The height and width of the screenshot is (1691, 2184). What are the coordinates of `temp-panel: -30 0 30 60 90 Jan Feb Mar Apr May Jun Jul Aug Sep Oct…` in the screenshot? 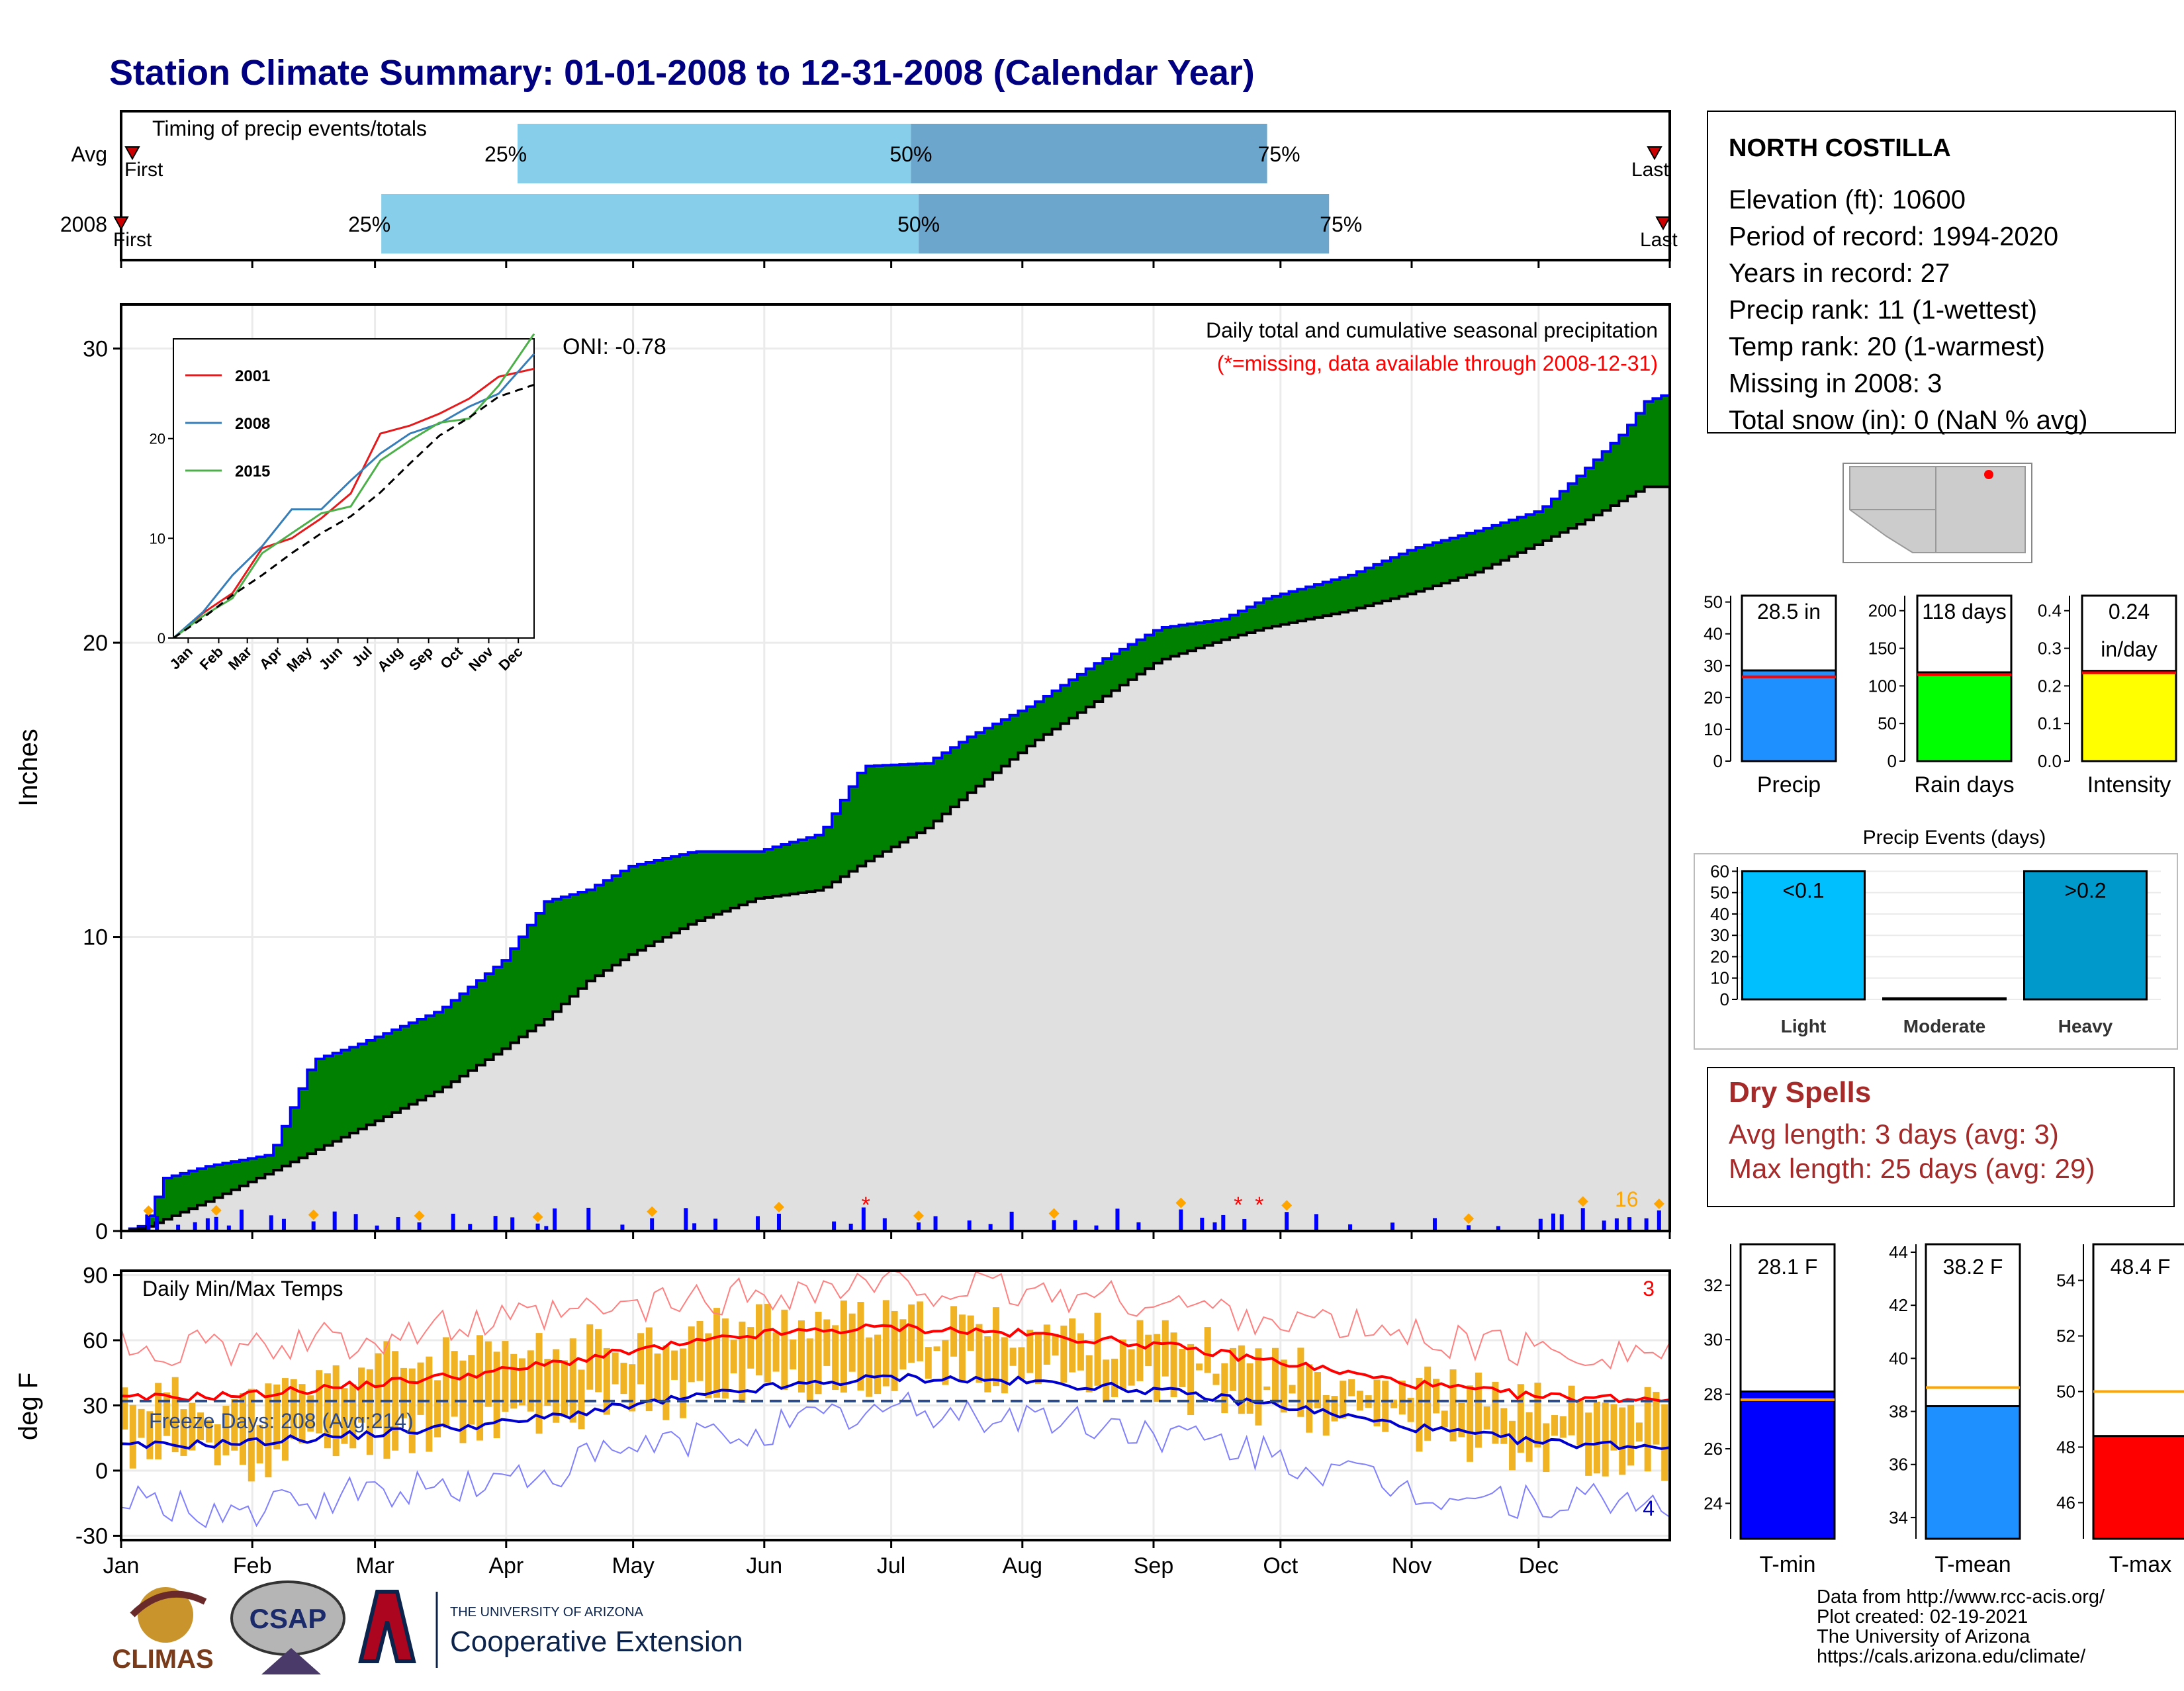 It's located at (842, 1421).